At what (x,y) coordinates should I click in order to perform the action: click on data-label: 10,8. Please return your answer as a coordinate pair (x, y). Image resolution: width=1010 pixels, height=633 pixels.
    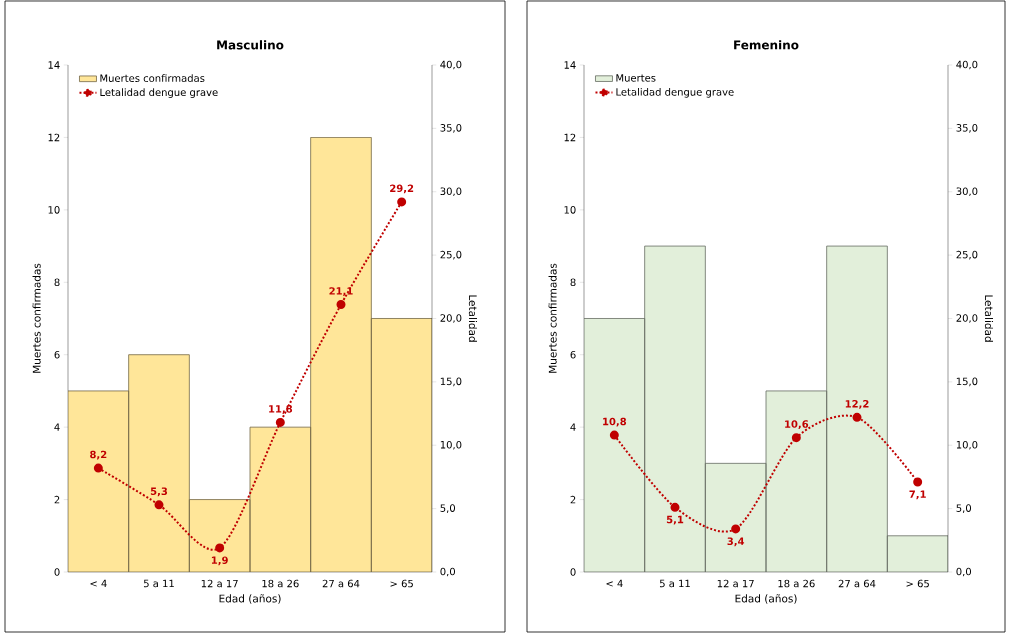
    Looking at the image, I should click on (615, 422).